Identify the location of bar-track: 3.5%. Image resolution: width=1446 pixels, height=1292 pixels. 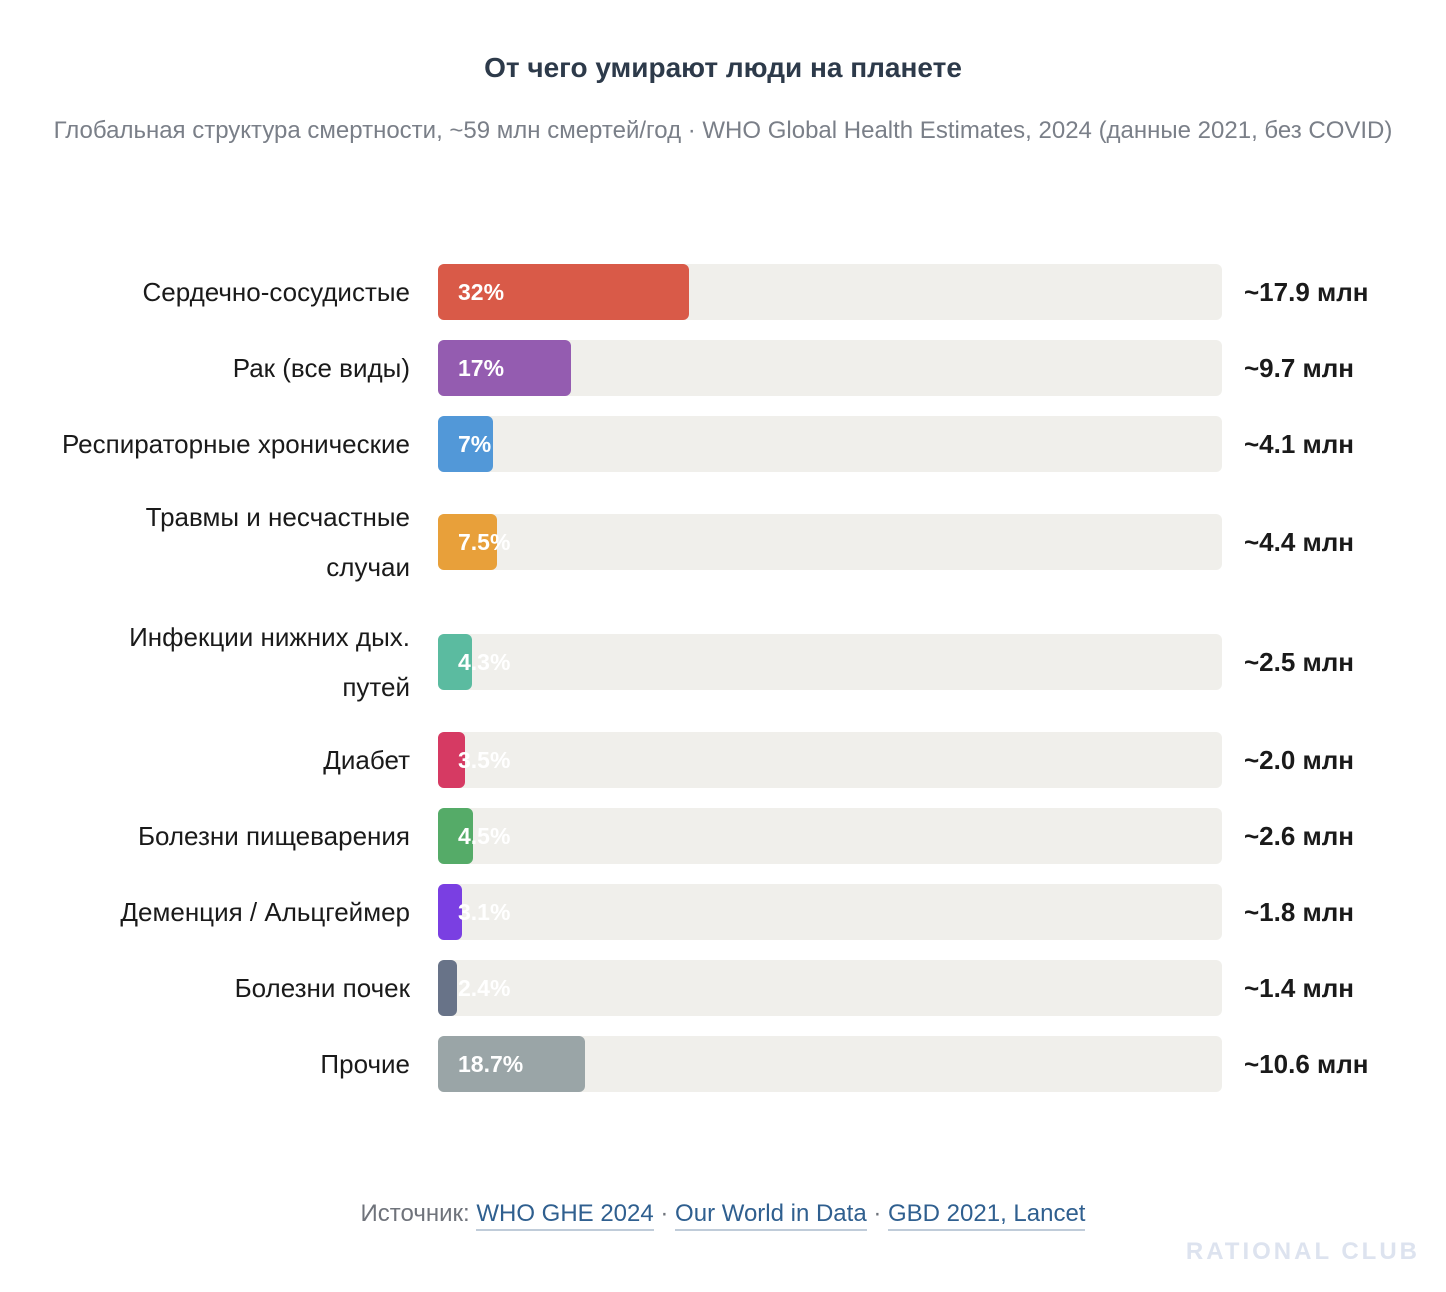
(830, 760).